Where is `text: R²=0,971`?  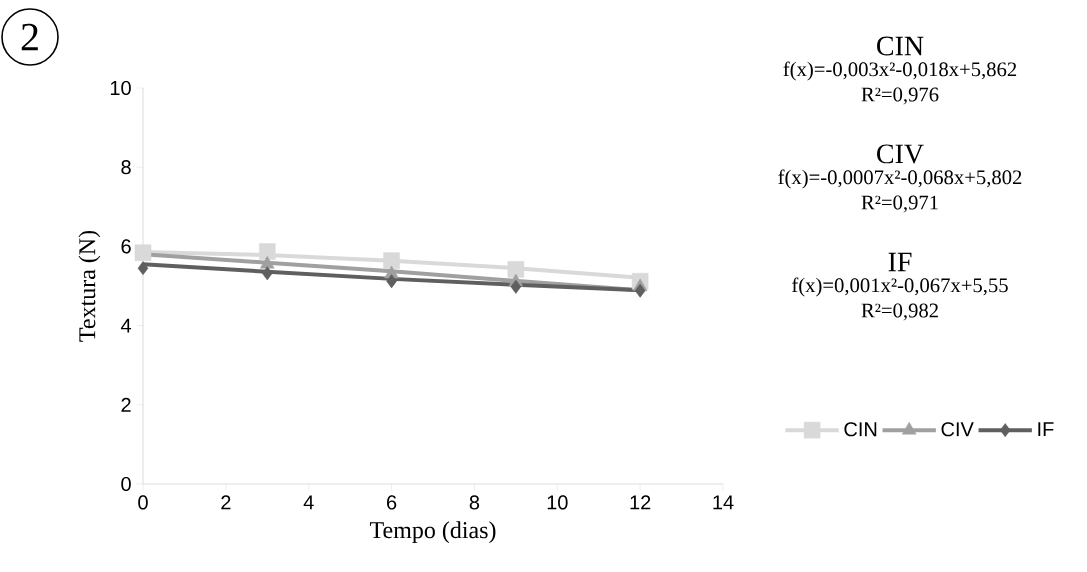 text: R²=0,971 is located at coordinates (899, 204).